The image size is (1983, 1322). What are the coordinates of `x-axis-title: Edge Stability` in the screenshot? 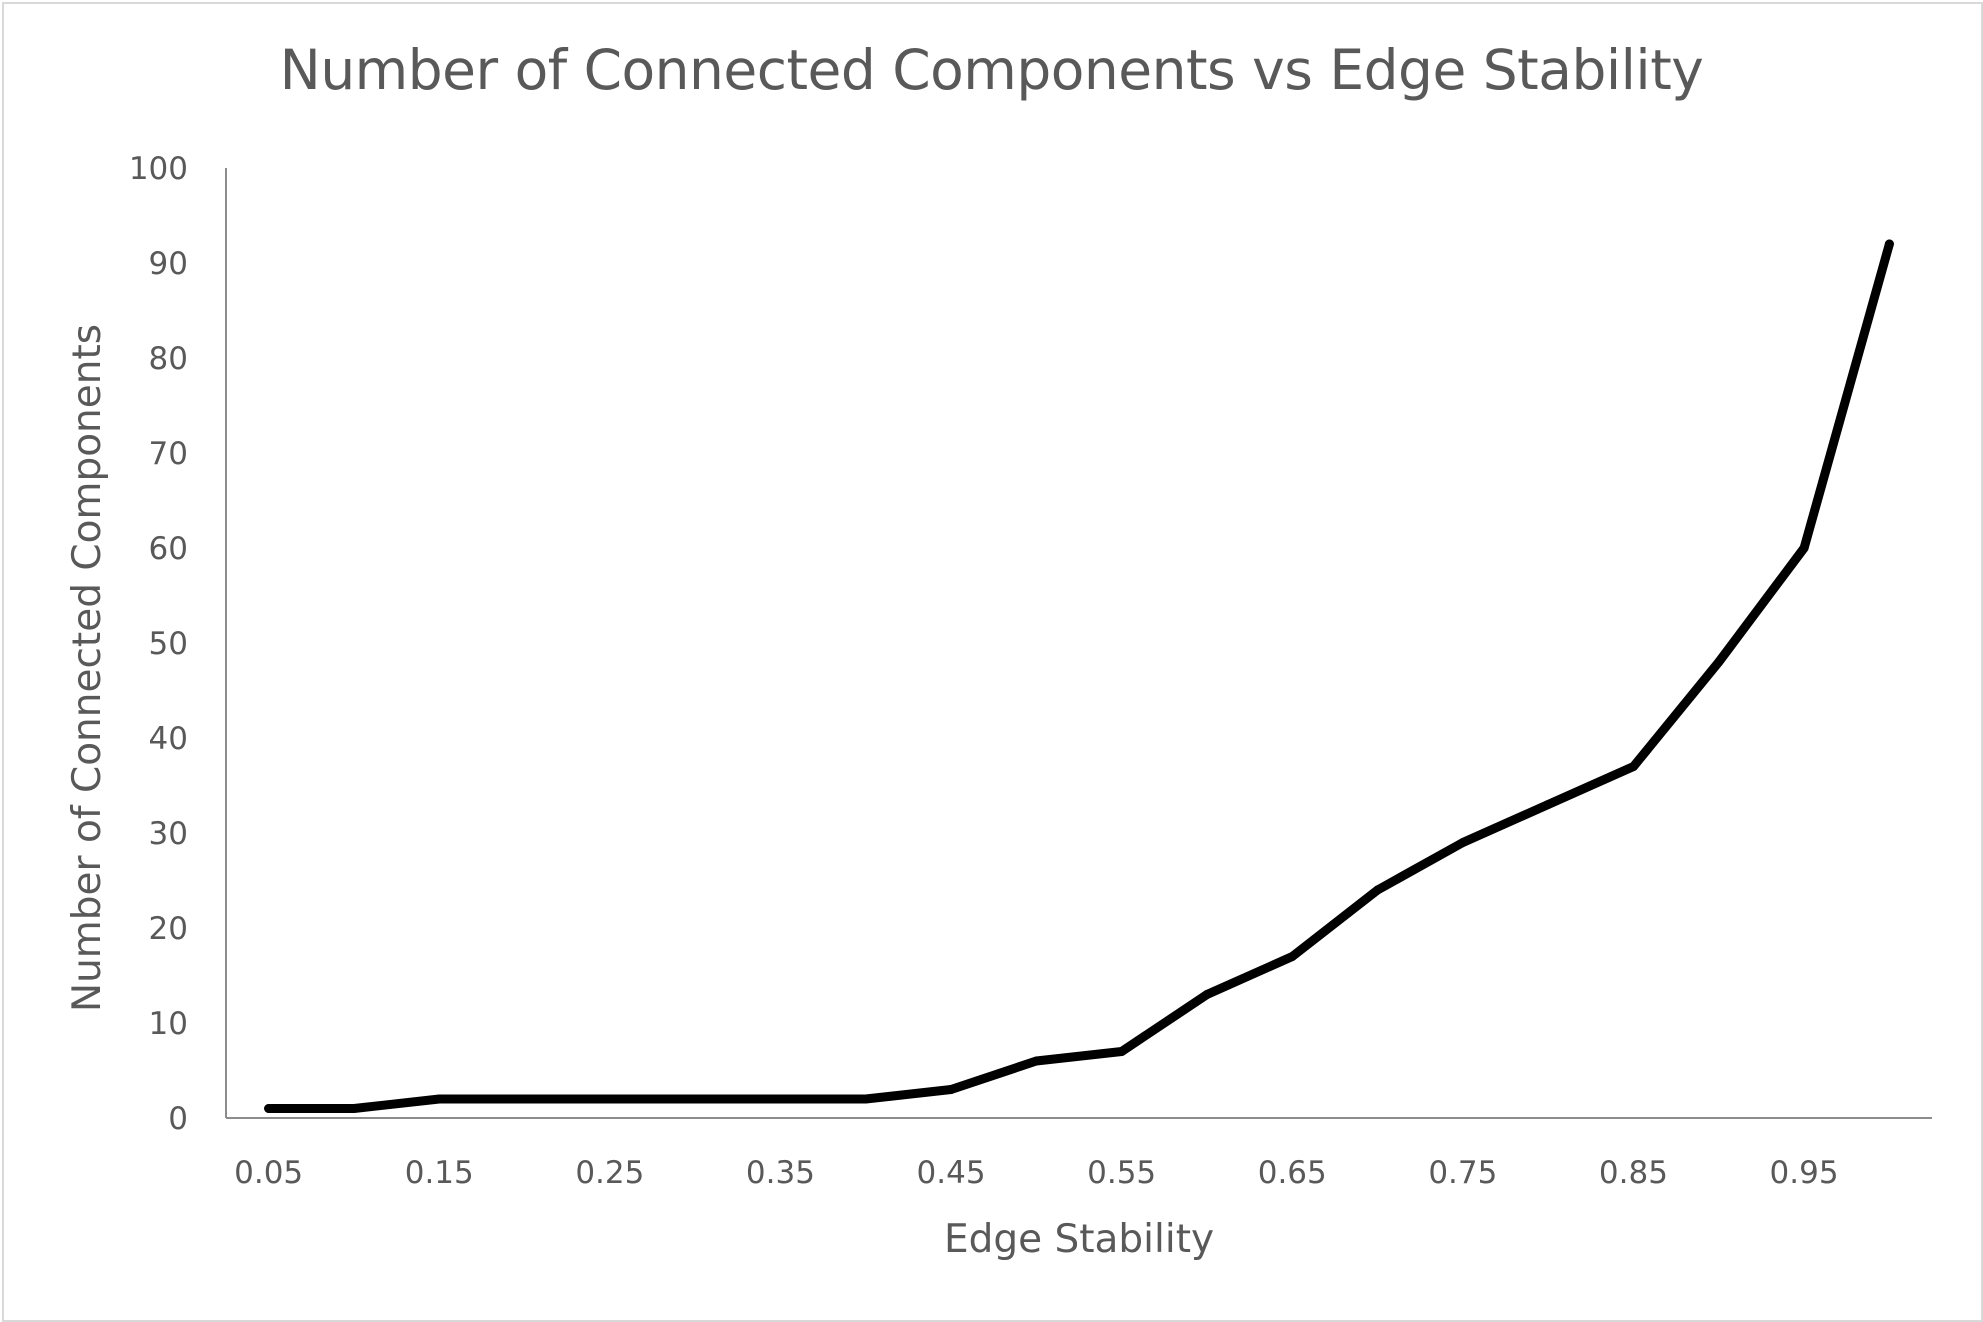 It's located at (1079, 1239).